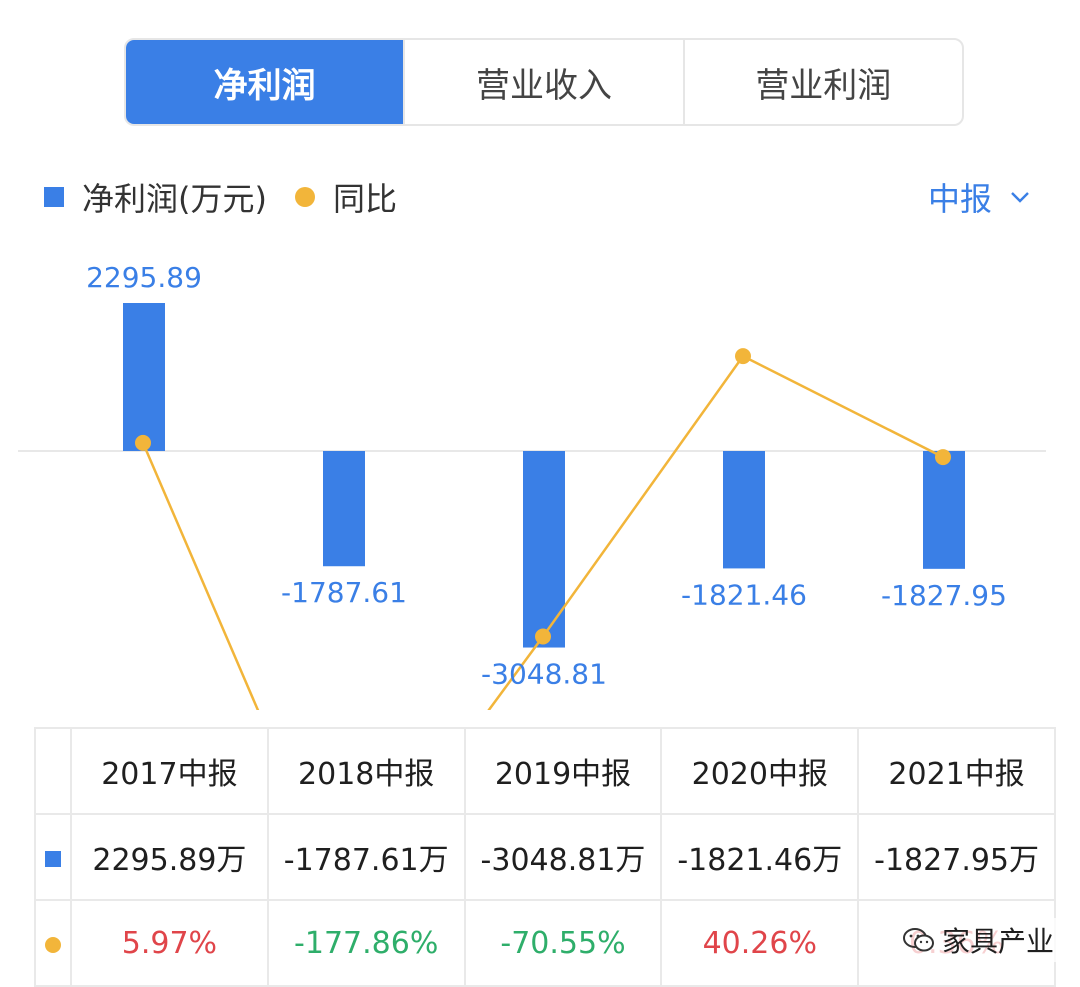  Describe the element at coordinates (760, 771) in the screenshot. I see `header-cell-2020: 2020中报` at that location.